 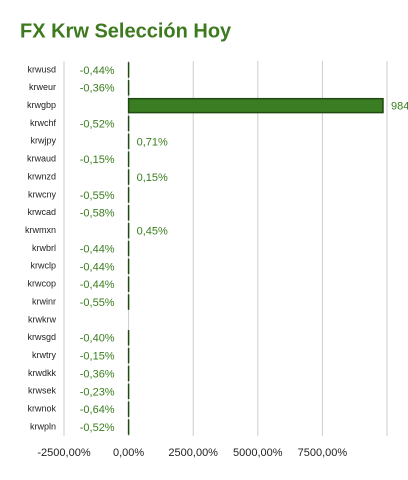 I want to click on bar, so click(x=255, y=105).